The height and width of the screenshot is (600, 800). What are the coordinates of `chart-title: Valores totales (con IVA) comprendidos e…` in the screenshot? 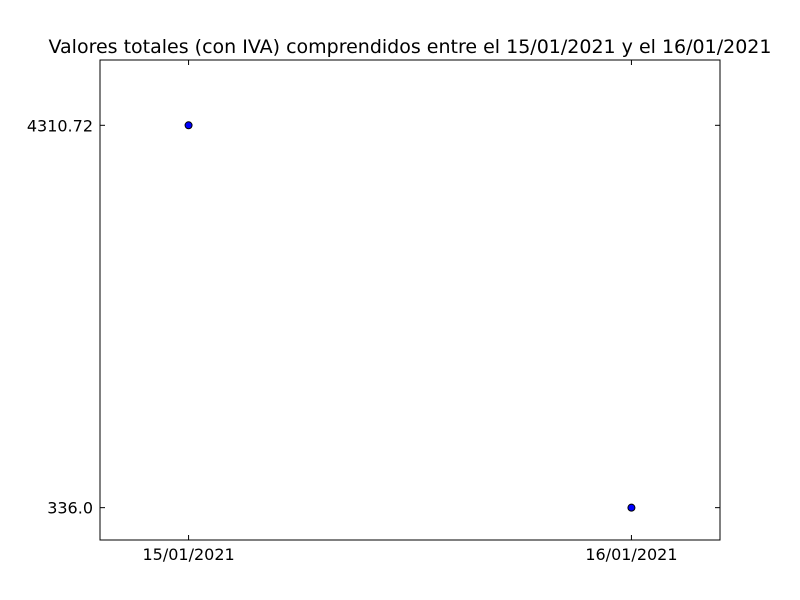 It's located at (410, 47).